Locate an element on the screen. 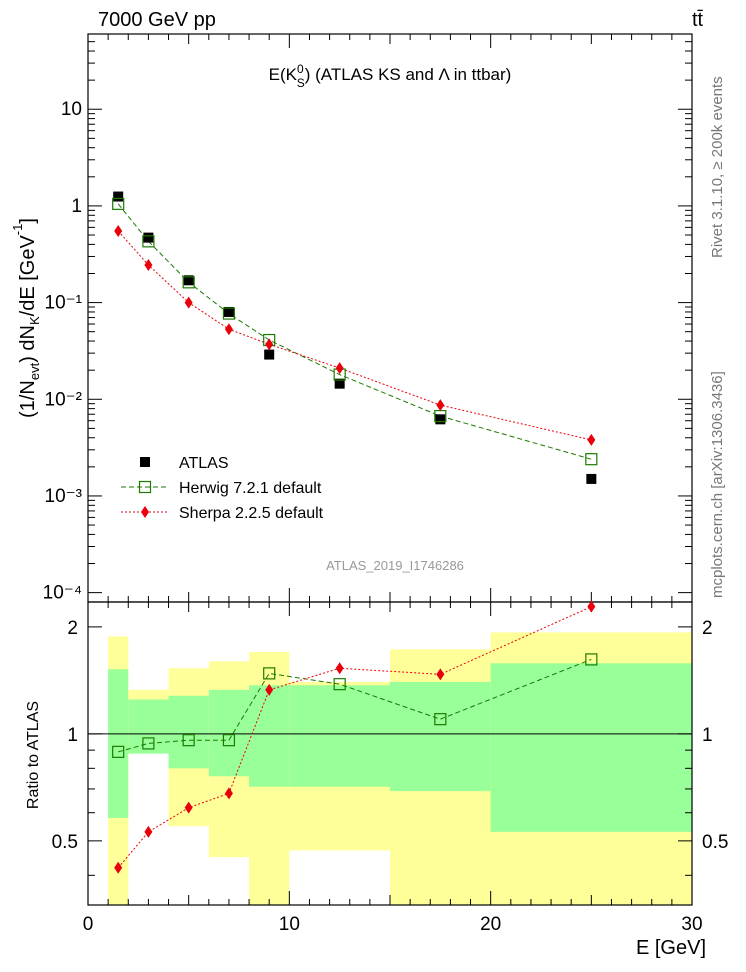  legend-marker-atlas is located at coordinates (145, 462).